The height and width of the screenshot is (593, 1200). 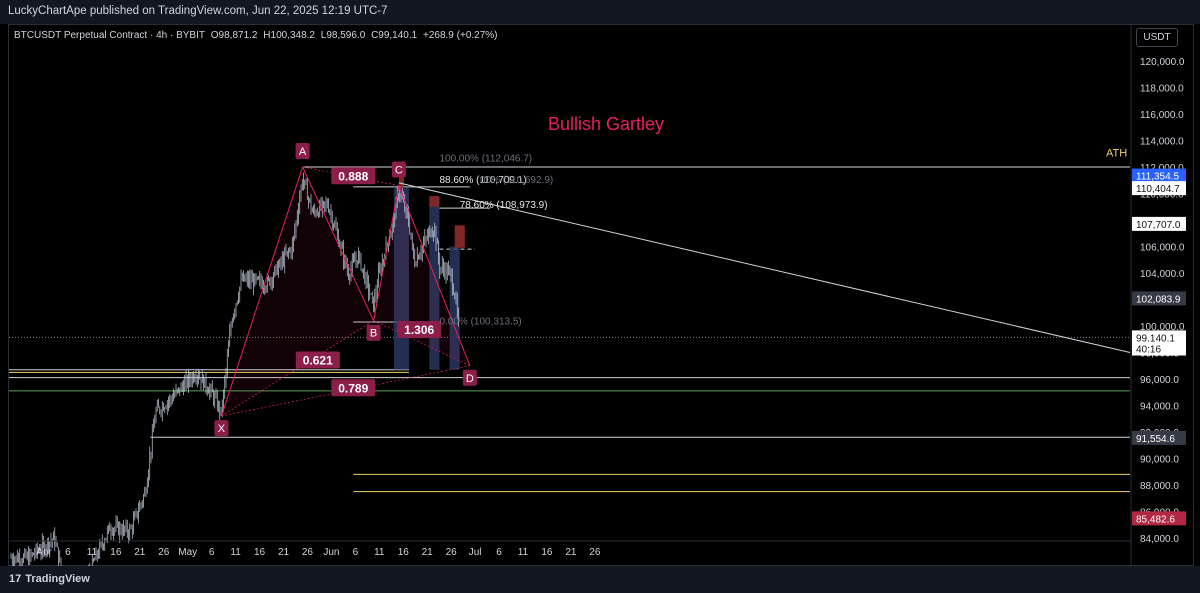 What do you see at coordinates (1155, 519) in the screenshot?
I see `price-axis-badge-label: 85,482.6` at bounding box center [1155, 519].